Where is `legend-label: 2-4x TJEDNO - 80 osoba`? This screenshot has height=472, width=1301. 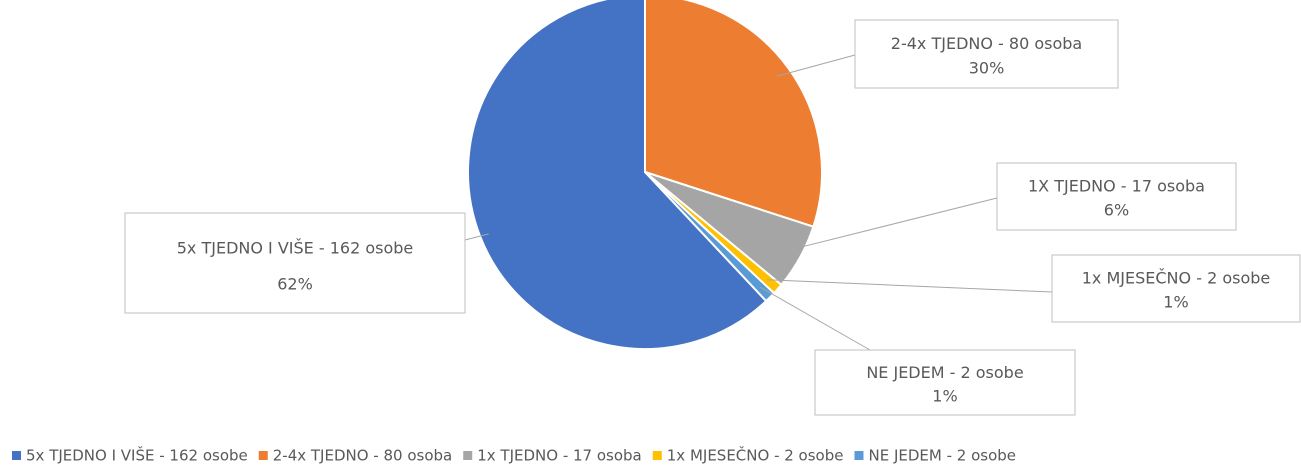
legend-label: 2-4x TJEDNO - 80 osoba is located at coordinates (362, 456).